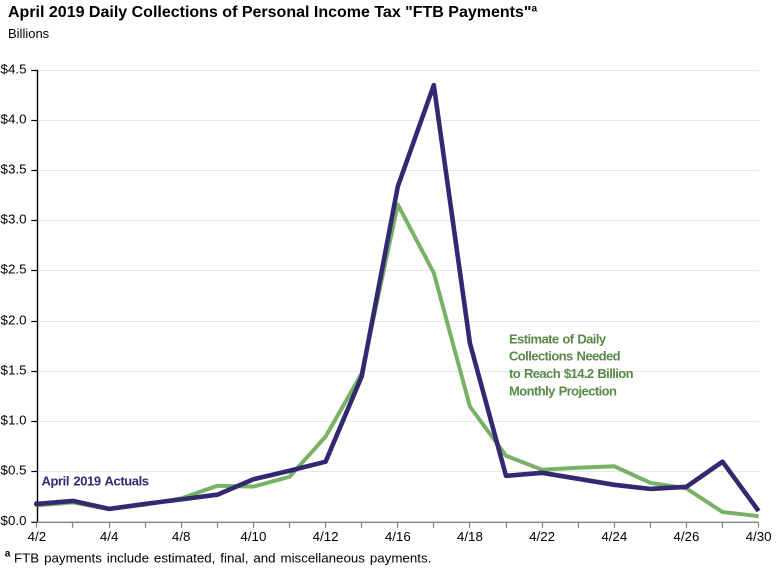 The height and width of the screenshot is (576, 779). Describe the element at coordinates (14, 68) in the screenshot. I see `svg-text: $4.5` at that location.